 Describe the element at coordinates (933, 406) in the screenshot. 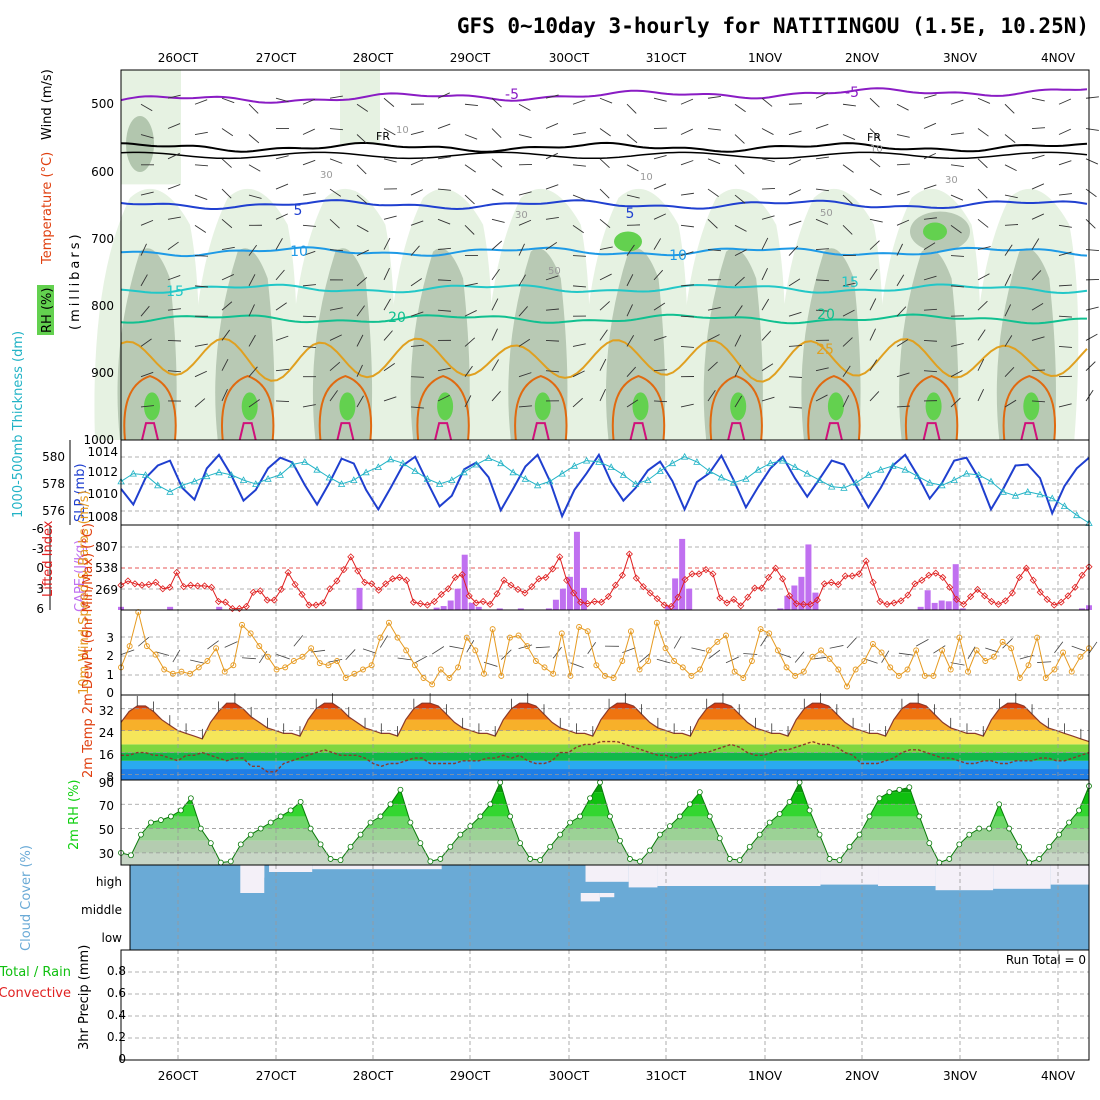

I see `rh-saturated-region` at that location.